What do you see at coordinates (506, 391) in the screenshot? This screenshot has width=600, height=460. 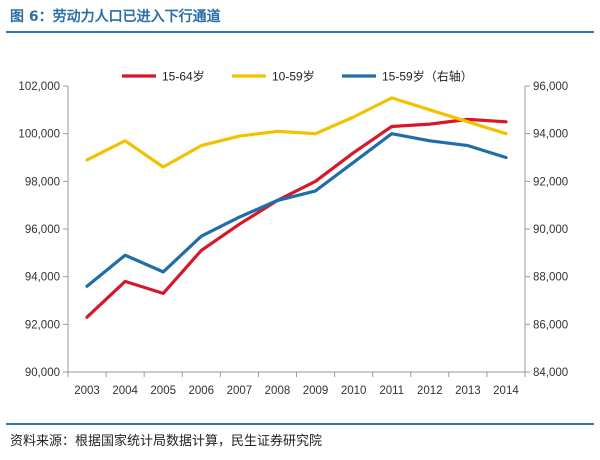 I see `x-tick-label: 2014` at bounding box center [506, 391].